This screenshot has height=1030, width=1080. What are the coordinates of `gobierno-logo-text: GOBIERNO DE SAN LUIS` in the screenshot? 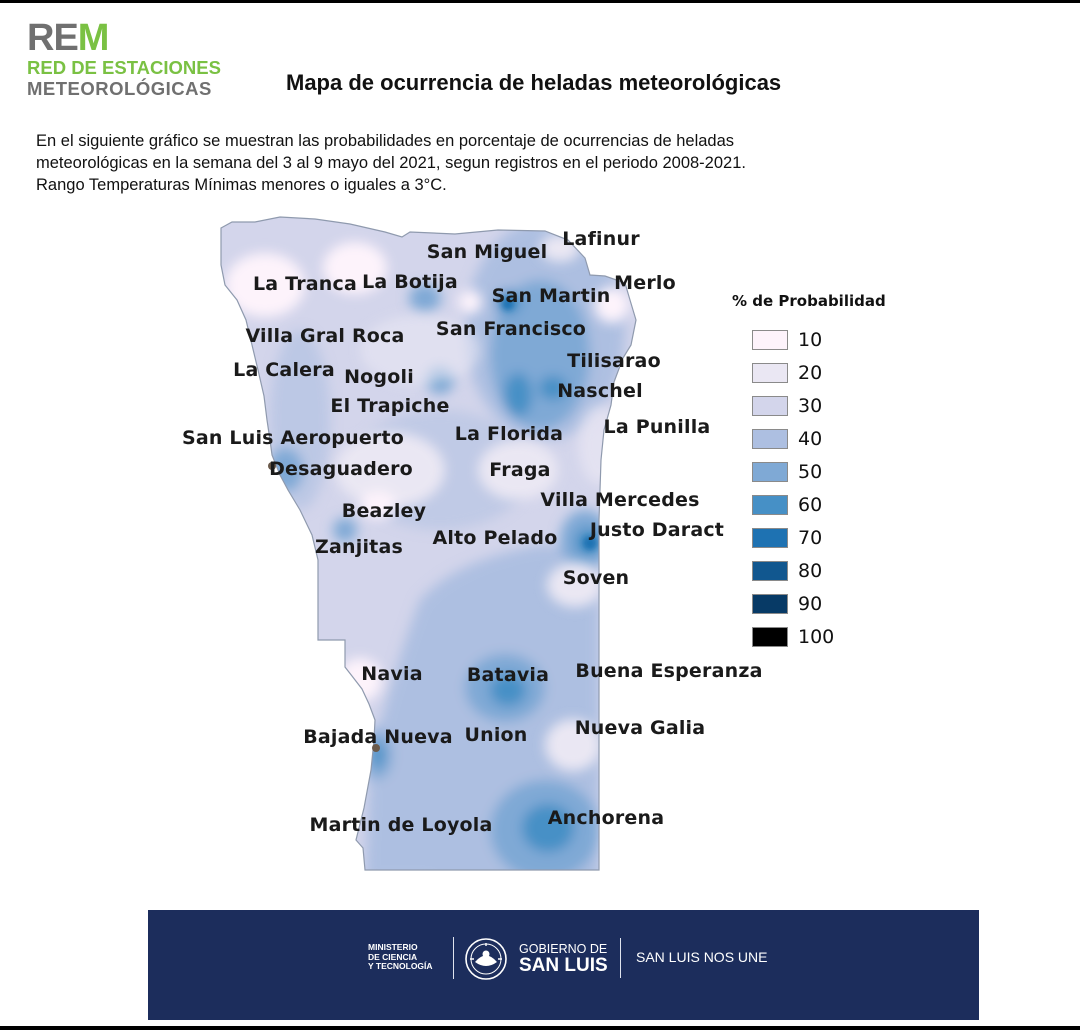 It's located at (563, 959).